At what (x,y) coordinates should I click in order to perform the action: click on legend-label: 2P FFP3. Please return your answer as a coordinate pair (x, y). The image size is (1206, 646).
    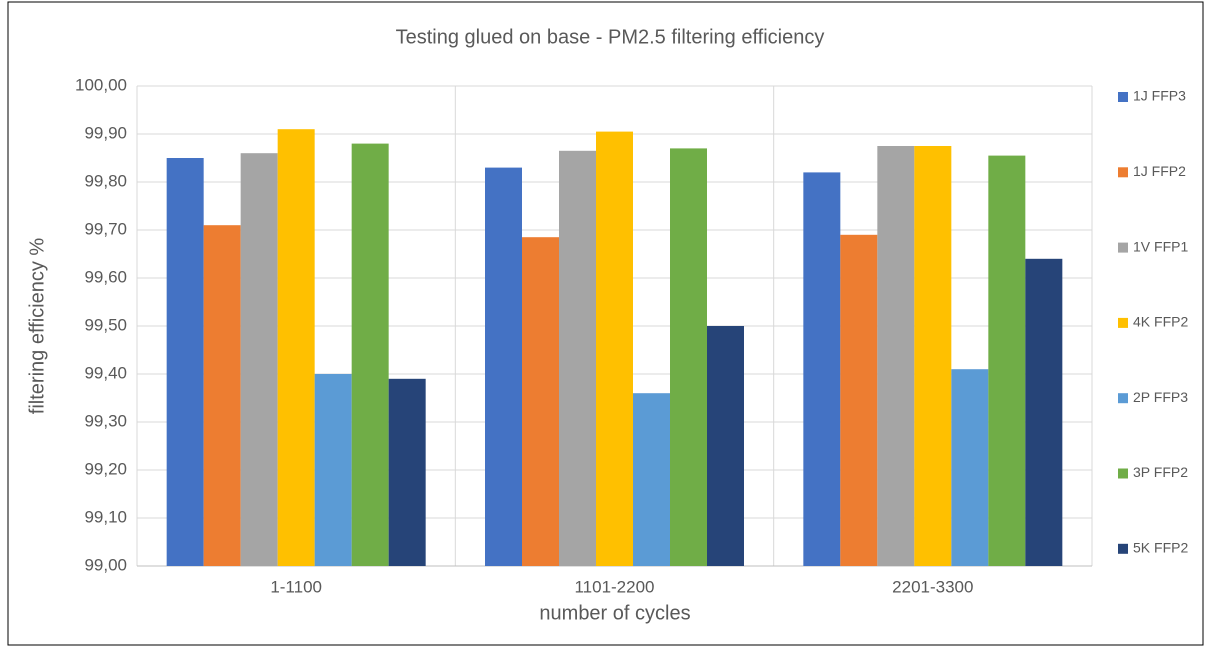
    Looking at the image, I should click on (1160, 397).